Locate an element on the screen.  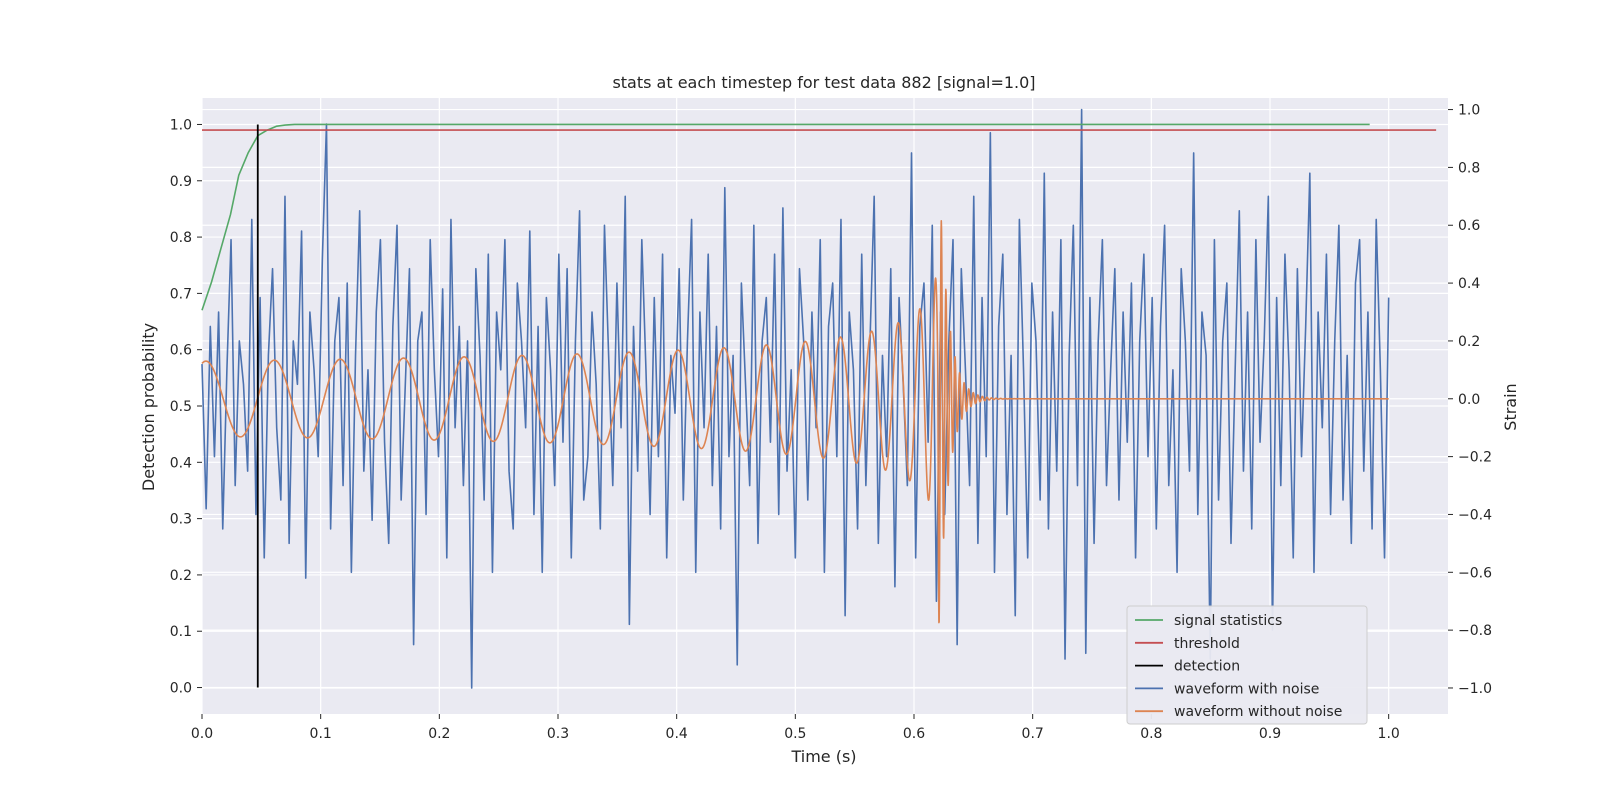
y-right-tick-label: −0.4 is located at coordinates (1475, 515).